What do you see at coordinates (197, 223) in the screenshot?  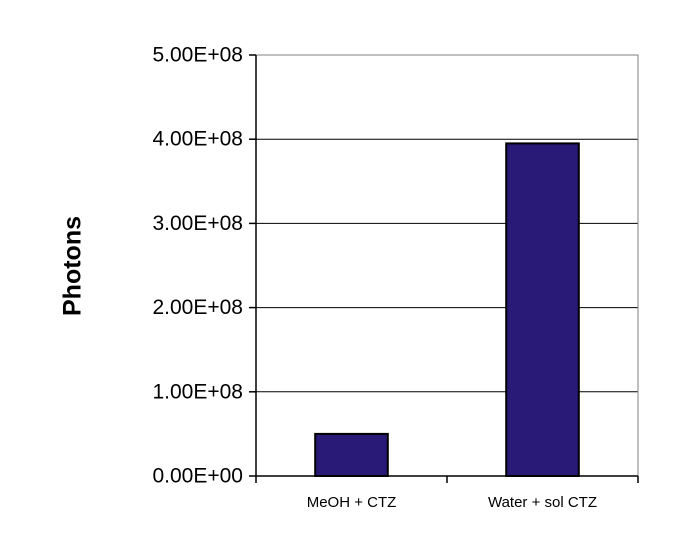 I see `y-tick-label: 3.00E+08` at bounding box center [197, 223].